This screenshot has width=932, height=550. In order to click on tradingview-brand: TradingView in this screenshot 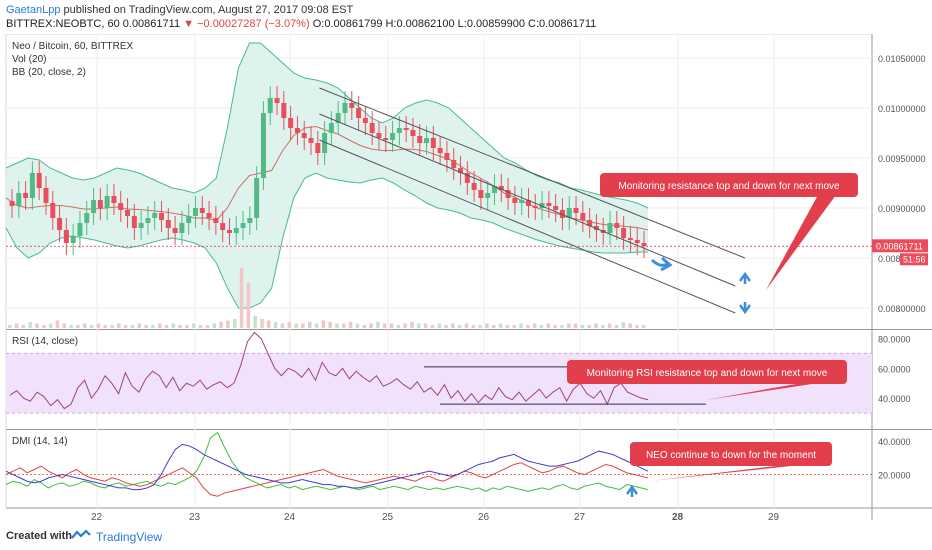, I will do `click(129, 537)`.